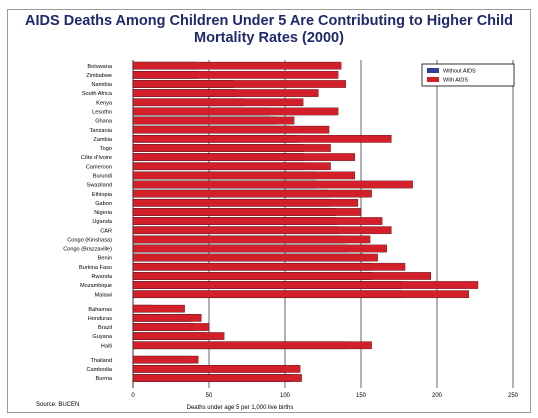 The image size is (538, 418). Describe the element at coordinates (101, 277) in the screenshot. I see `country-label: Rwanda` at that location.